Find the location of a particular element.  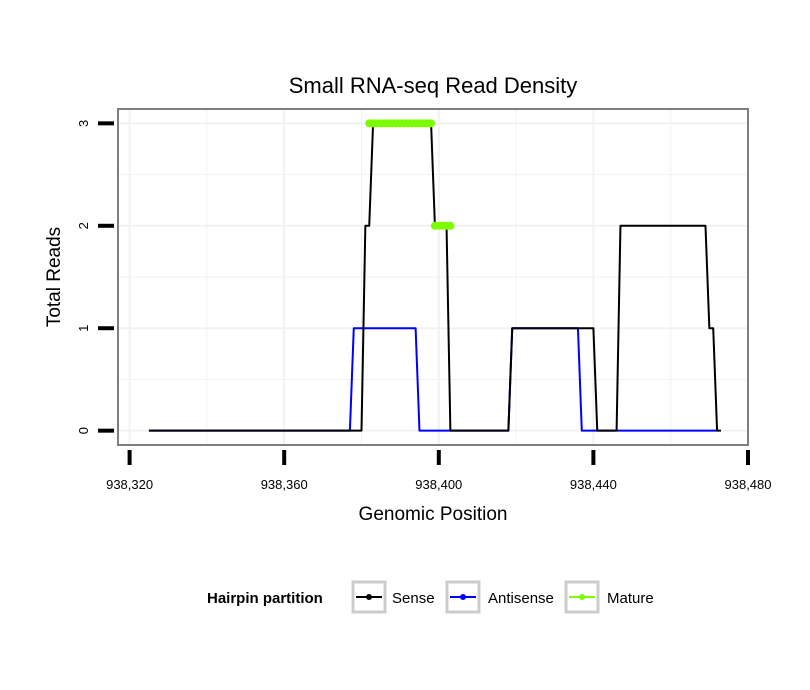

legend-item-sense: Sense is located at coordinates (393, 597).